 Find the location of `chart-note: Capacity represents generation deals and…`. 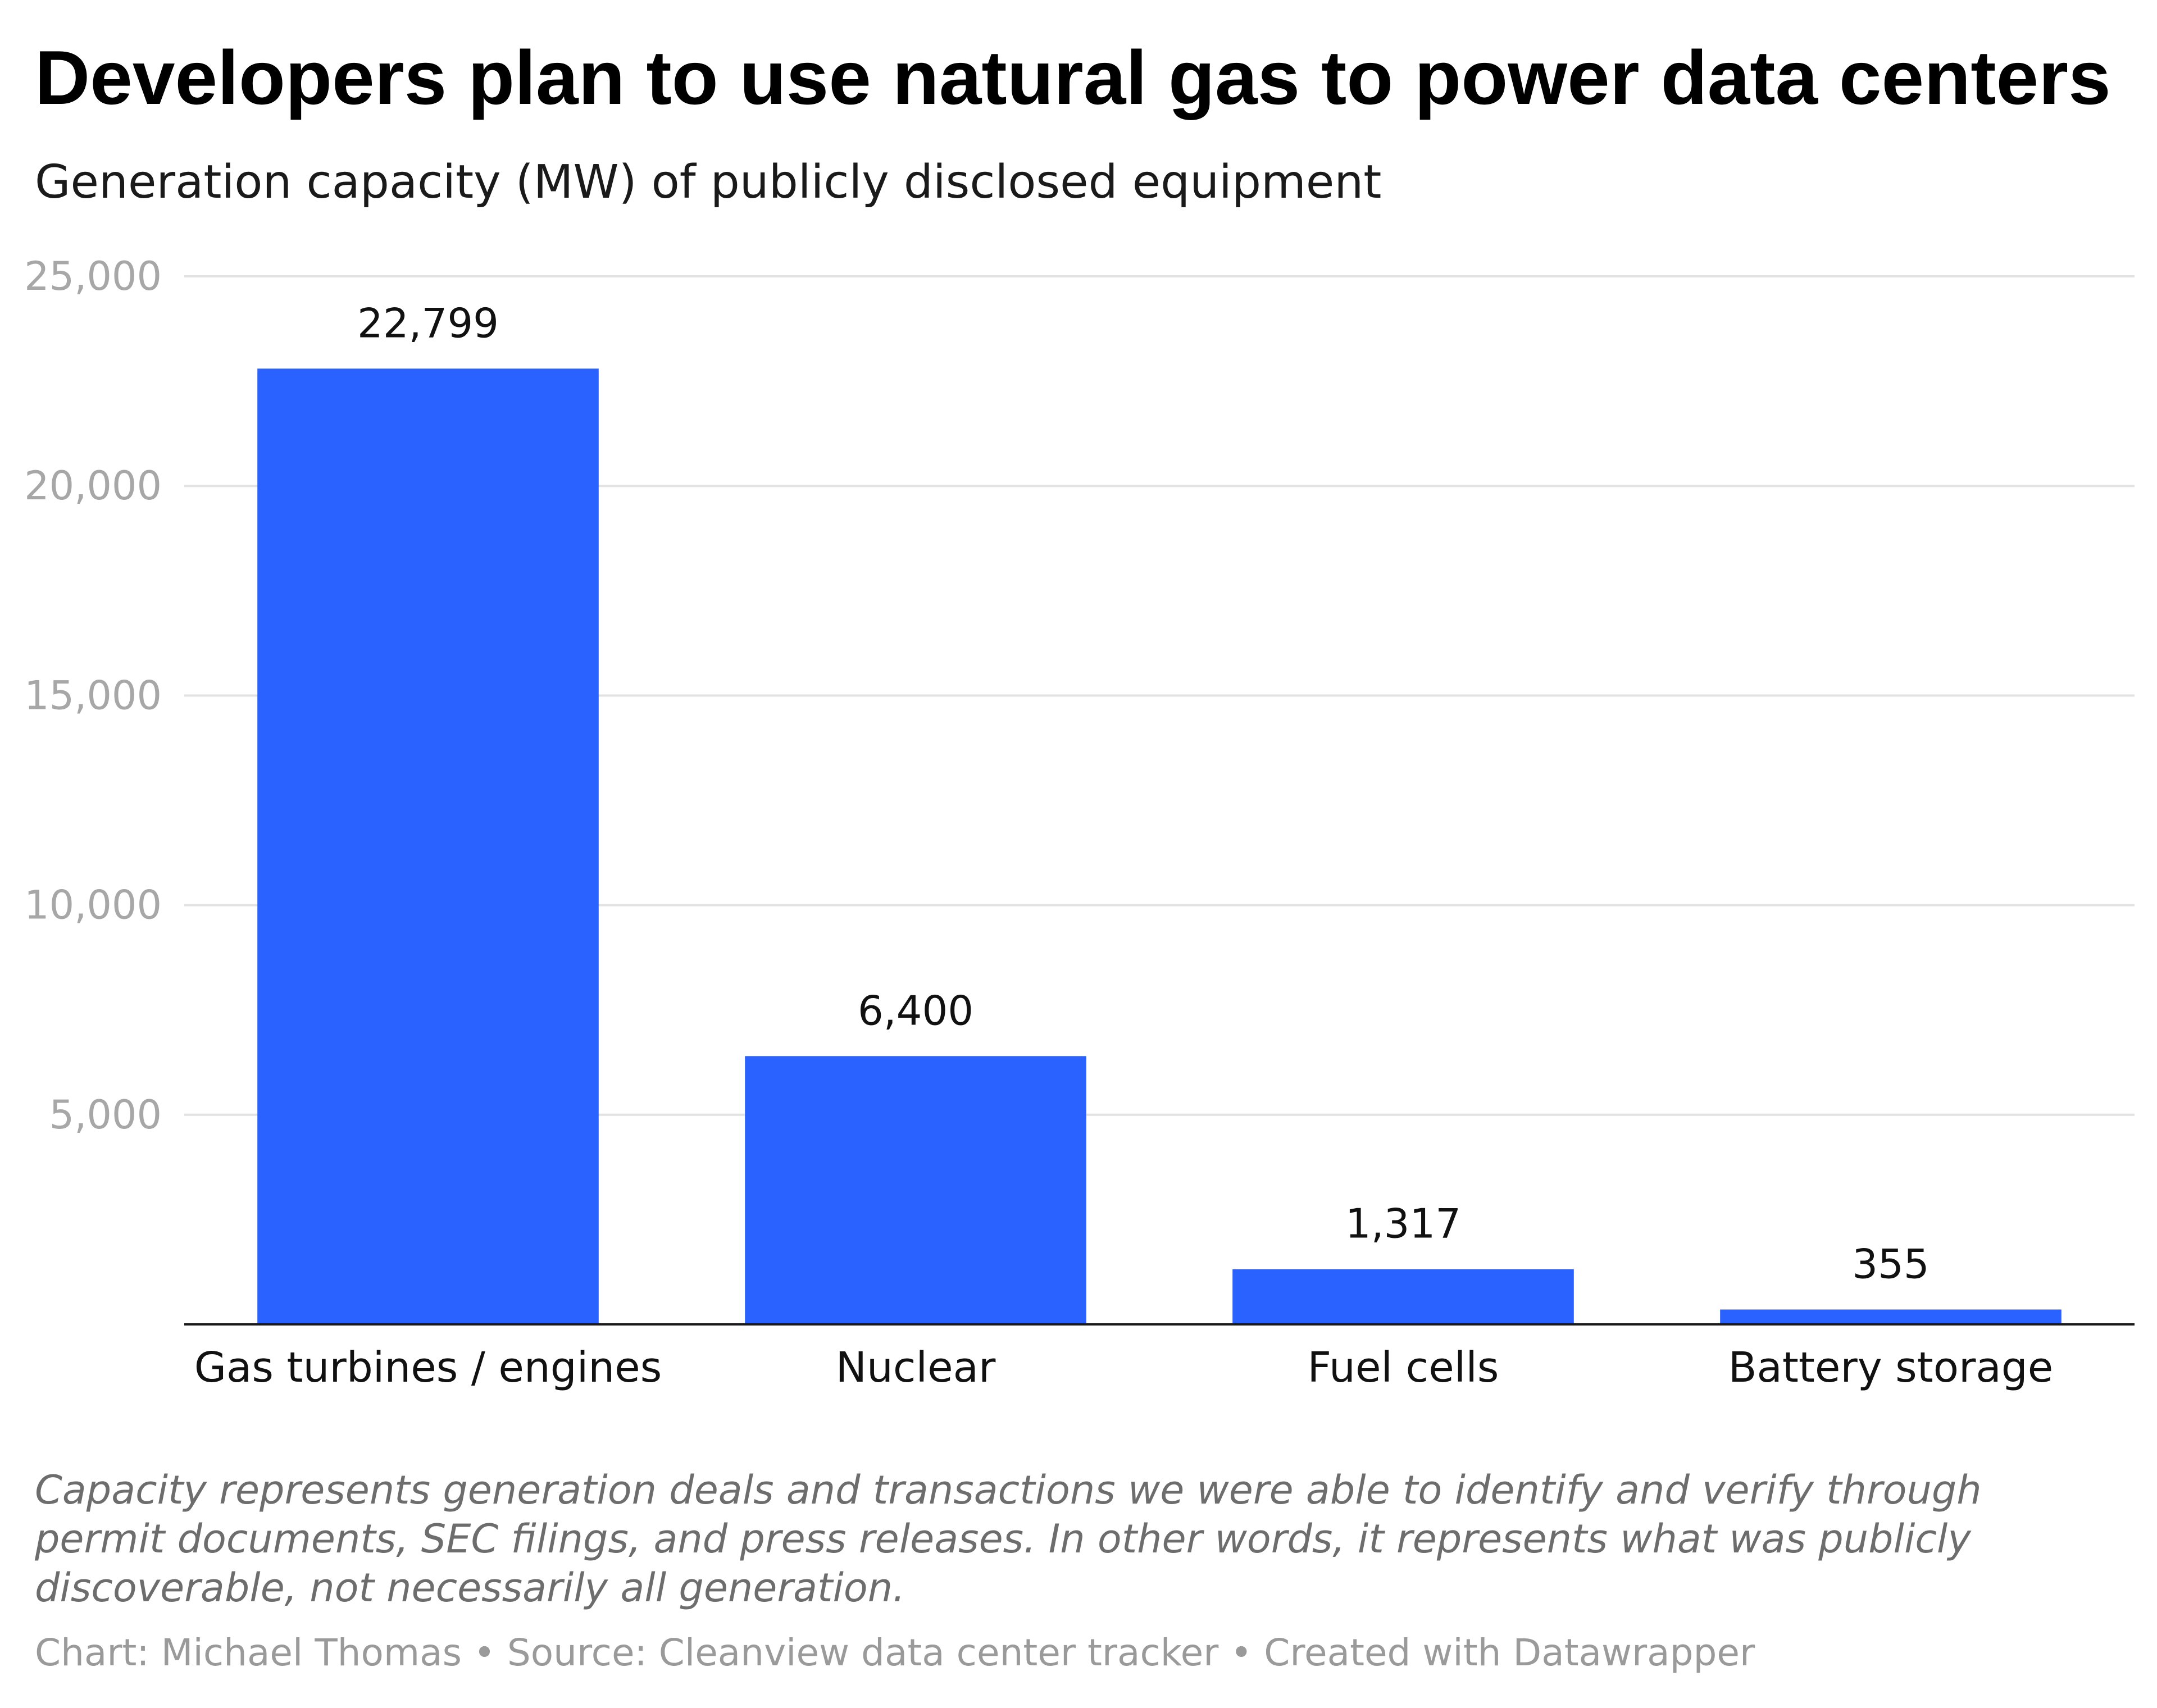

chart-note: Capacity represents generation deals and… is located at coordinates (1009, 1539).